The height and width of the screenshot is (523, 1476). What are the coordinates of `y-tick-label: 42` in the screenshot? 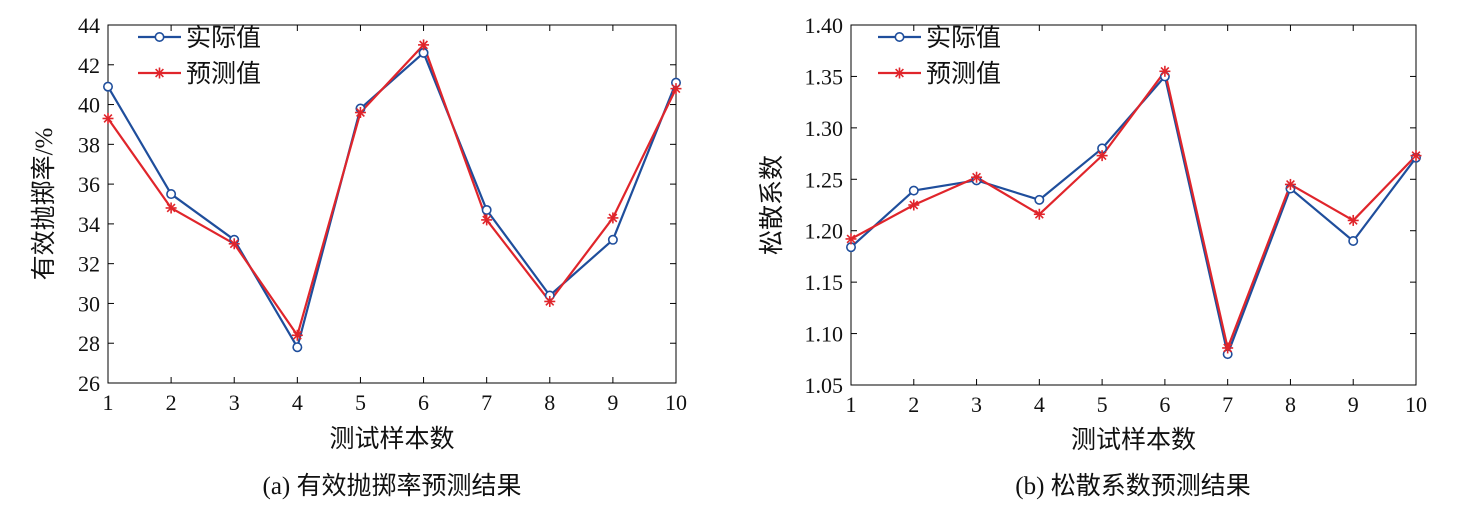 It's located at (89, 65).